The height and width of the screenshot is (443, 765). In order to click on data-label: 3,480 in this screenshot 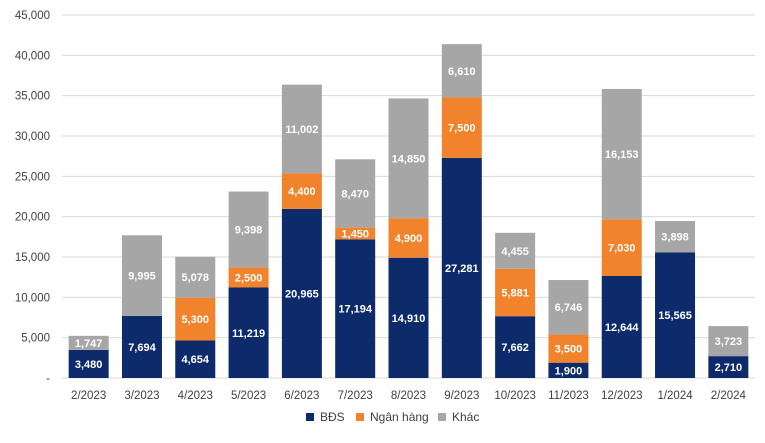, I will do `click(89, 365)`.